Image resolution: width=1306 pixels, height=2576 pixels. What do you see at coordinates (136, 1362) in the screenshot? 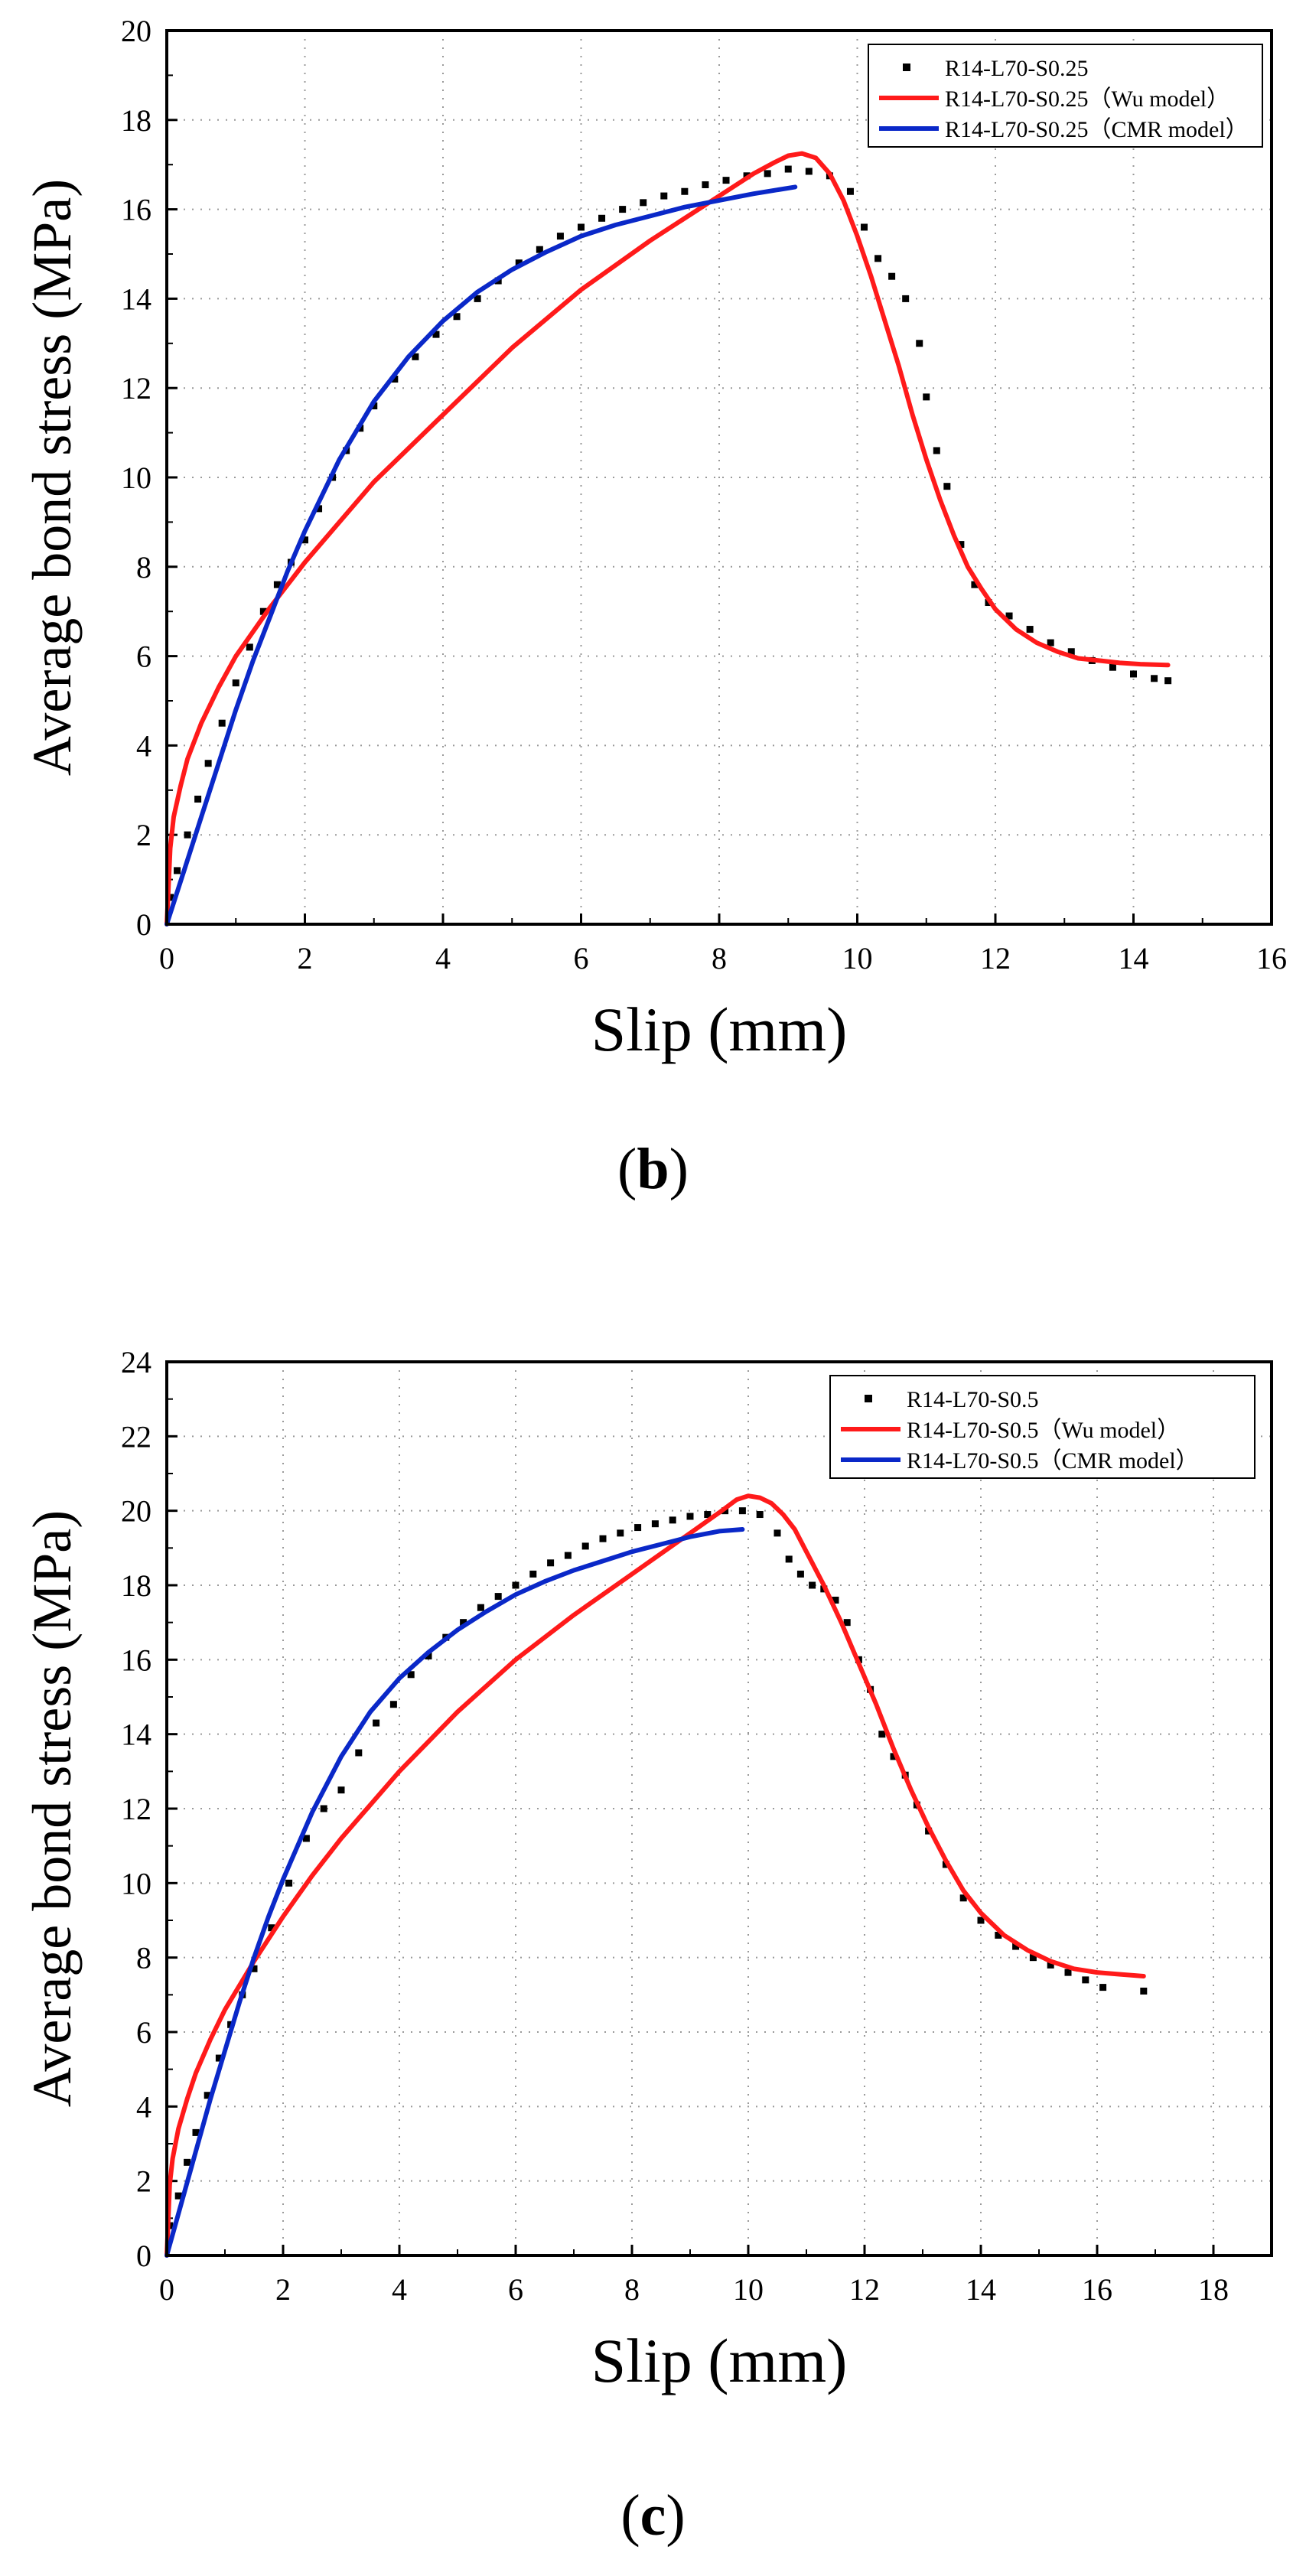
I see `chart-c-ytick-label: 24` at bounding box center [136, 1362].